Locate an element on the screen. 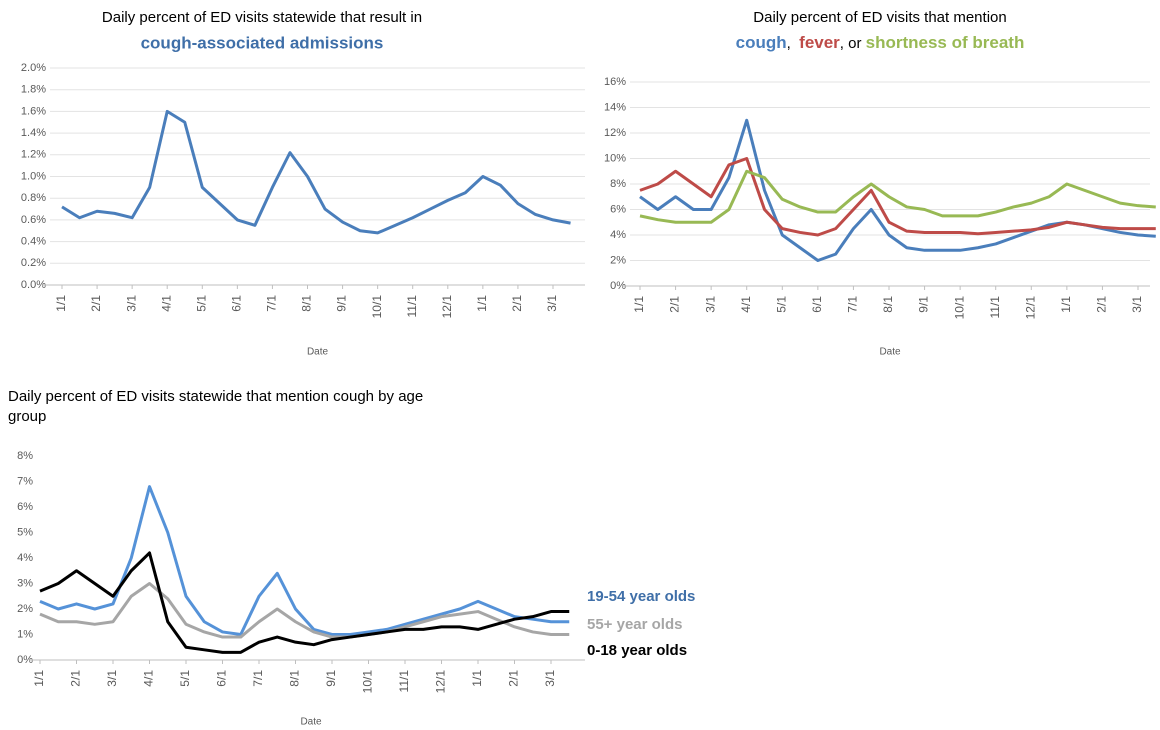 The height and width of the screenshot is (730, 1160). y-tick-label: 16% is located at coordinates (615, 82).